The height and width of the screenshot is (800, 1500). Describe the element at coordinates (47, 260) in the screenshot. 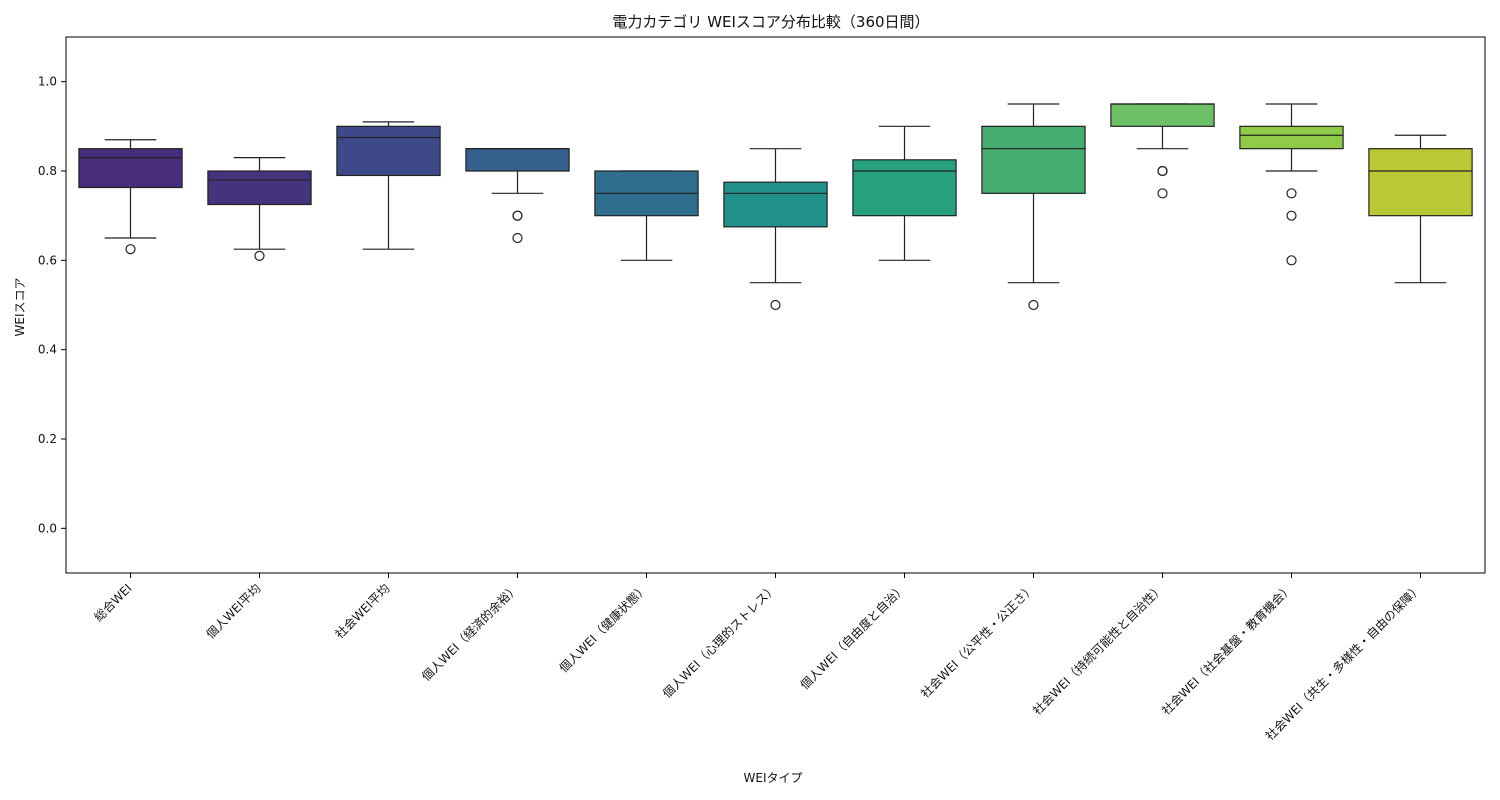

I see `y-tick-label: 0.6` at that location.